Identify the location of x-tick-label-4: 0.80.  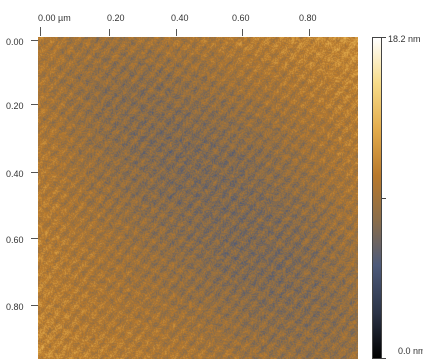
(308, 18).